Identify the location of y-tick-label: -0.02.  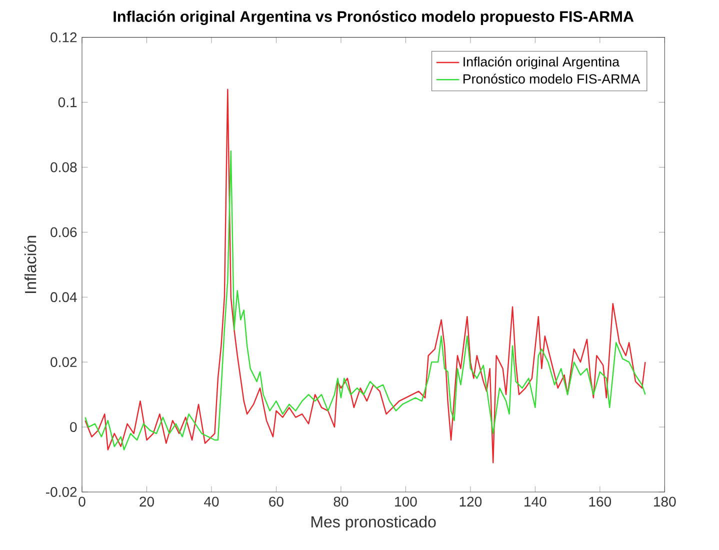
(61, 492).